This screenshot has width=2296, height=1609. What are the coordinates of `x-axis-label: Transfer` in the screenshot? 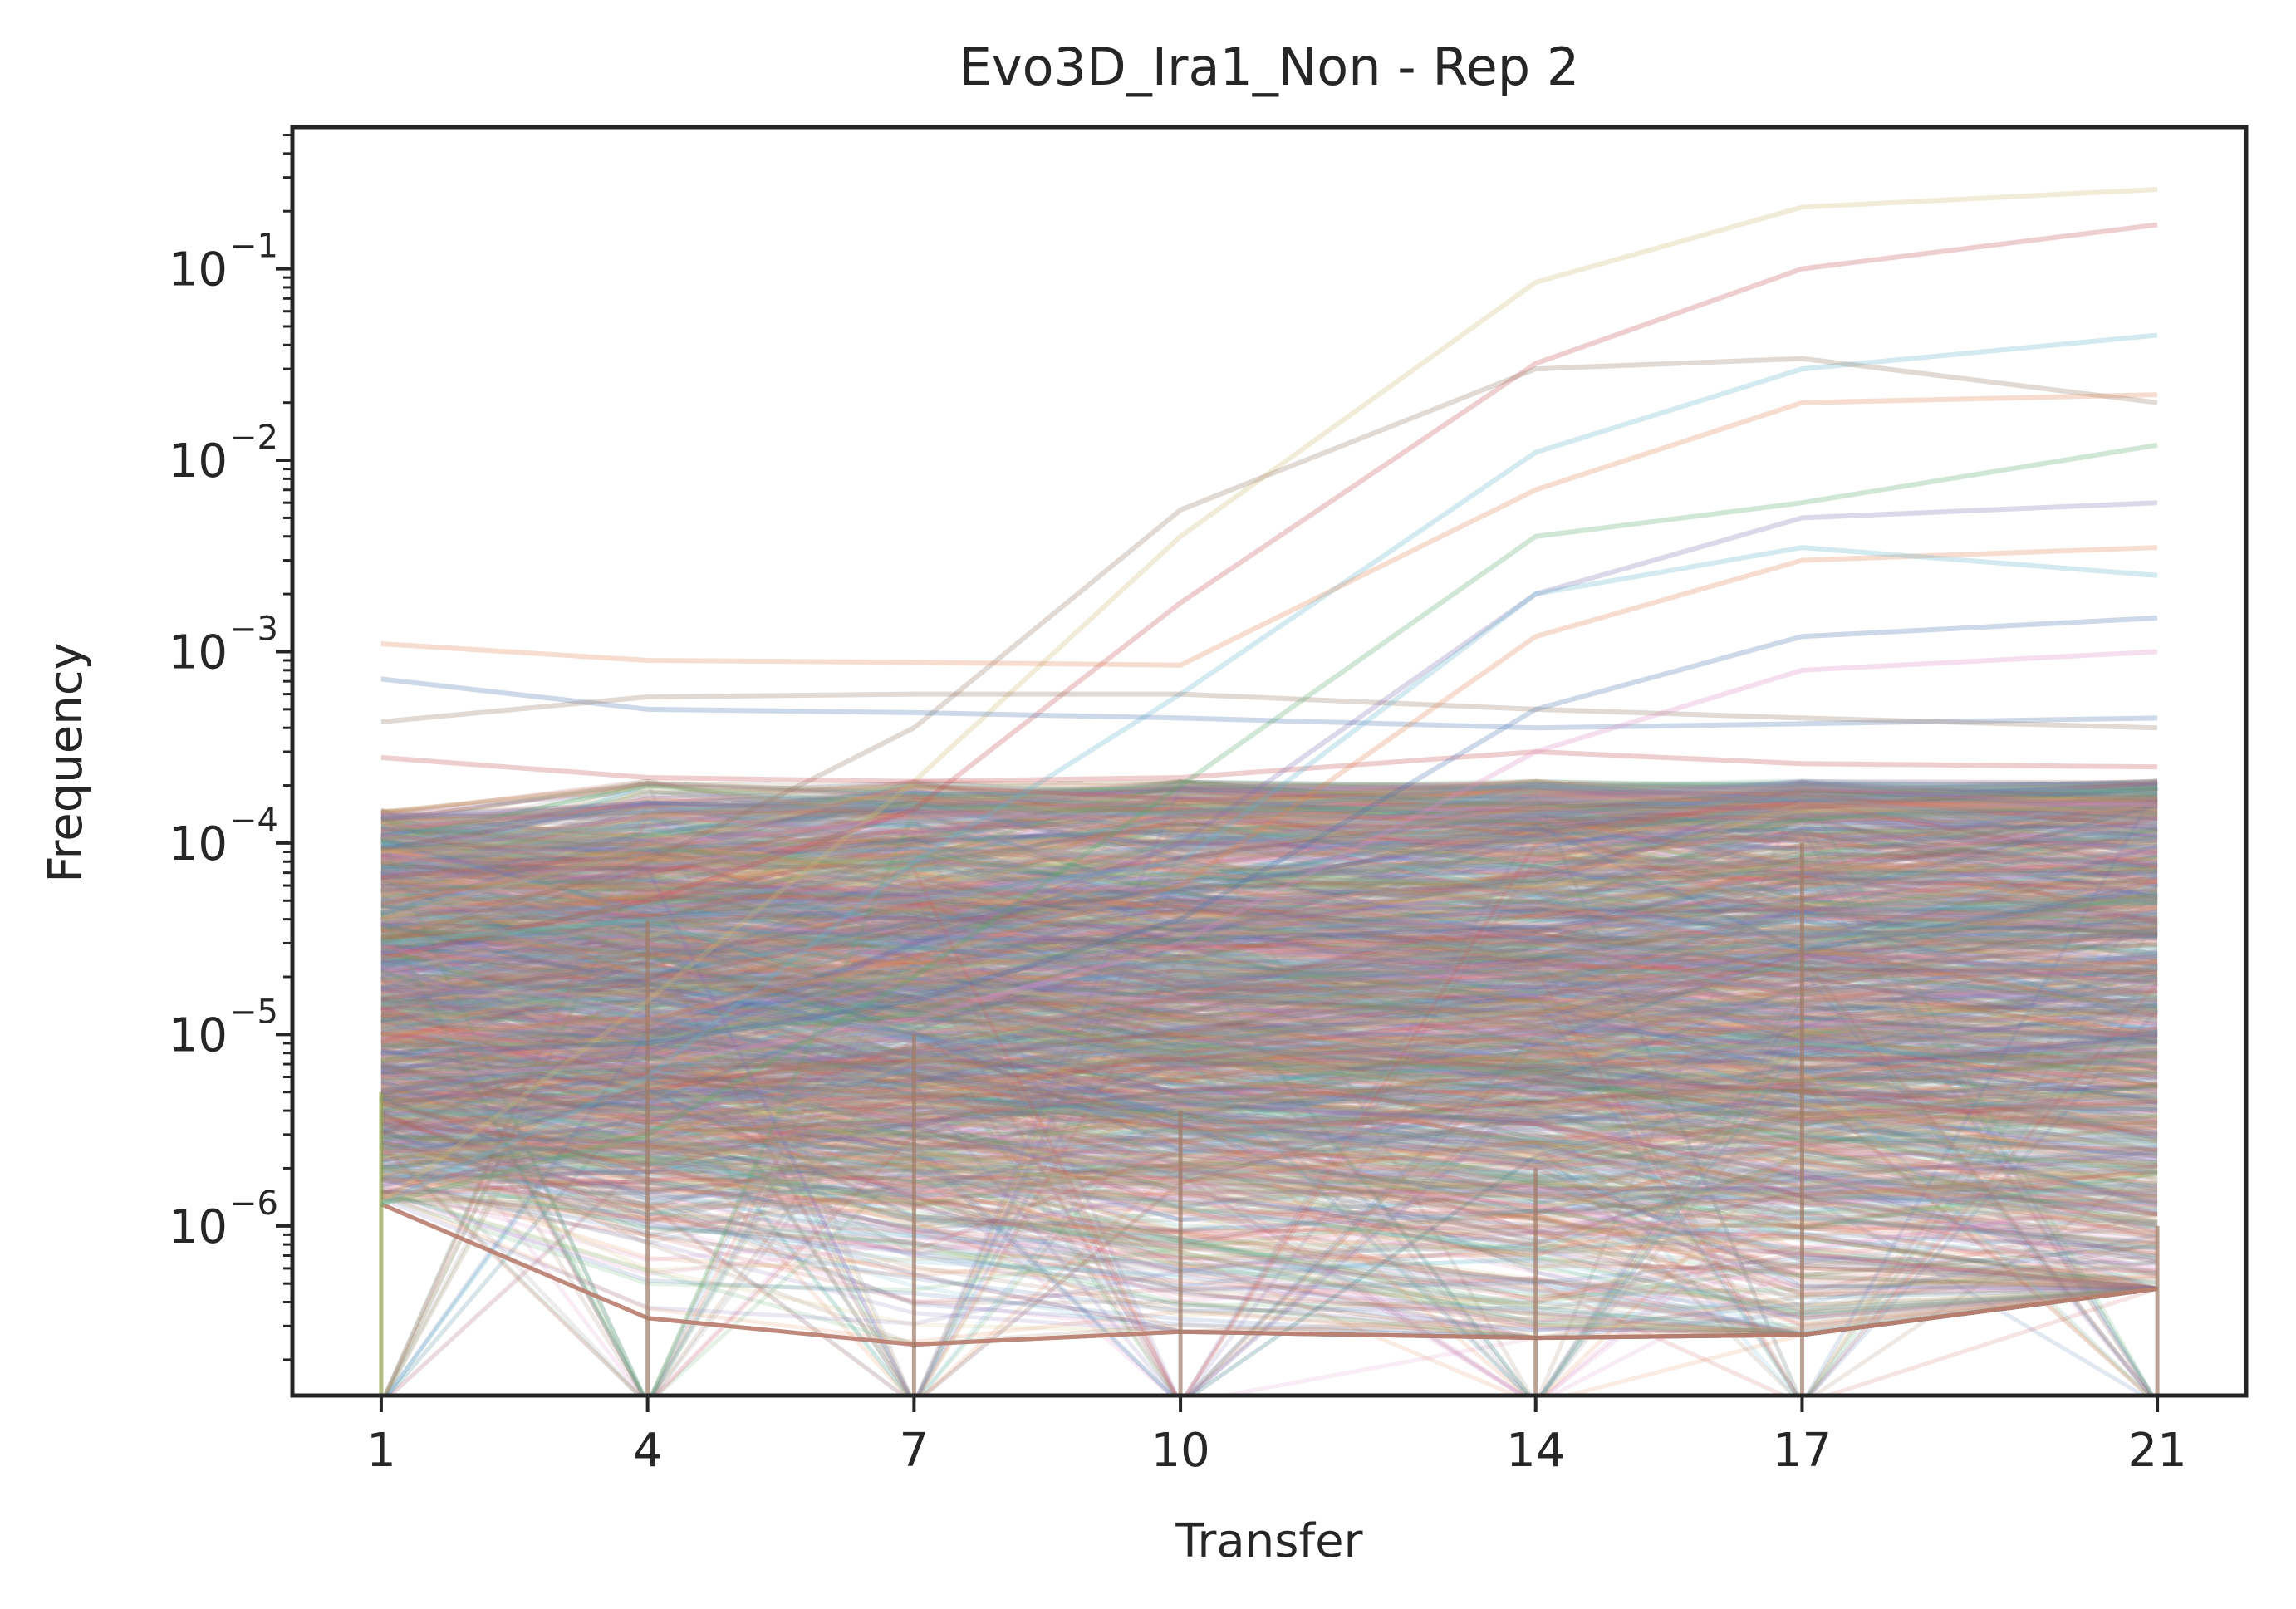 It's located at (1269, 1541).